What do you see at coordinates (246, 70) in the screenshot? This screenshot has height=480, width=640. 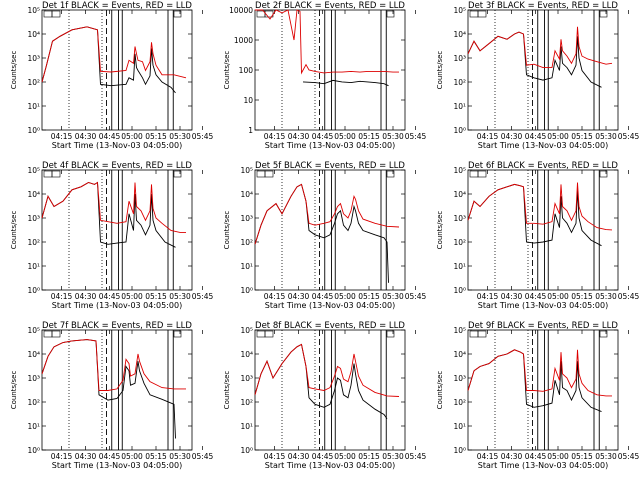 I see `y-tick-label: 100` at bounding box center [246, 70].